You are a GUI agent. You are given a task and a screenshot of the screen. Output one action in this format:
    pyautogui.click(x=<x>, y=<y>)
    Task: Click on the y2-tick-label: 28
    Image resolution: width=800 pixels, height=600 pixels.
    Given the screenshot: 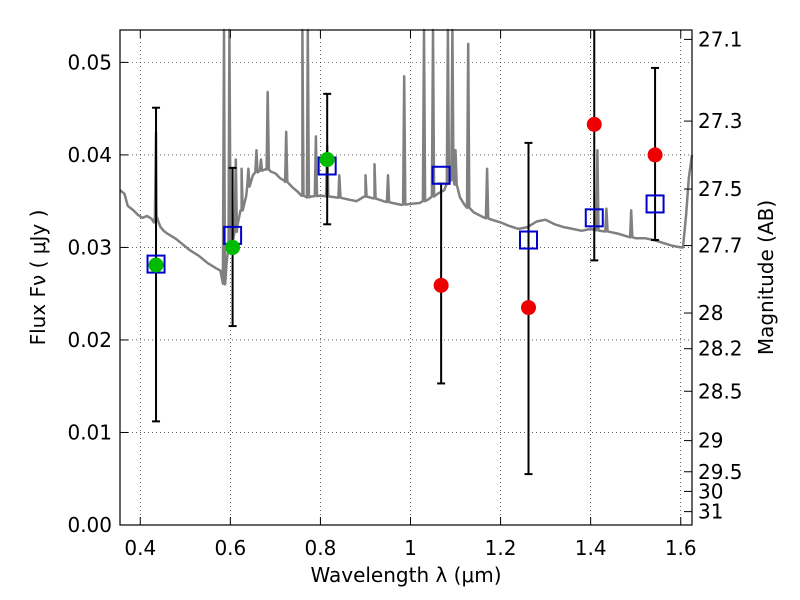 What is the action you would take?
    pyautogui.click(x=710, y=313)
    